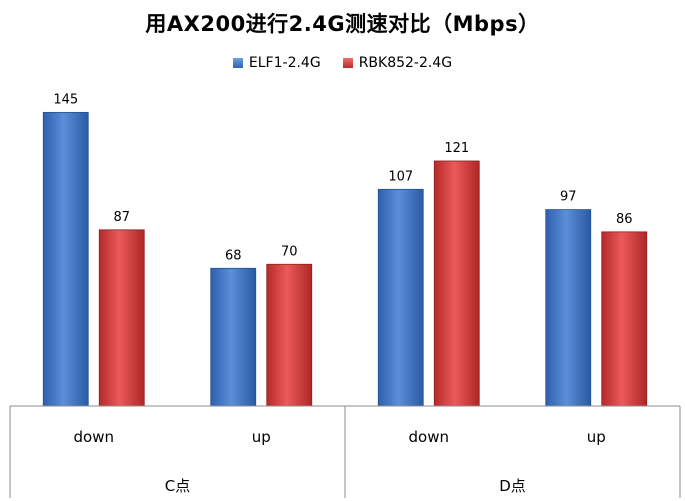 This screenshot has height=501, width=685. I want to click on bar-rbk852-2.4g-2, so click(456, 283).